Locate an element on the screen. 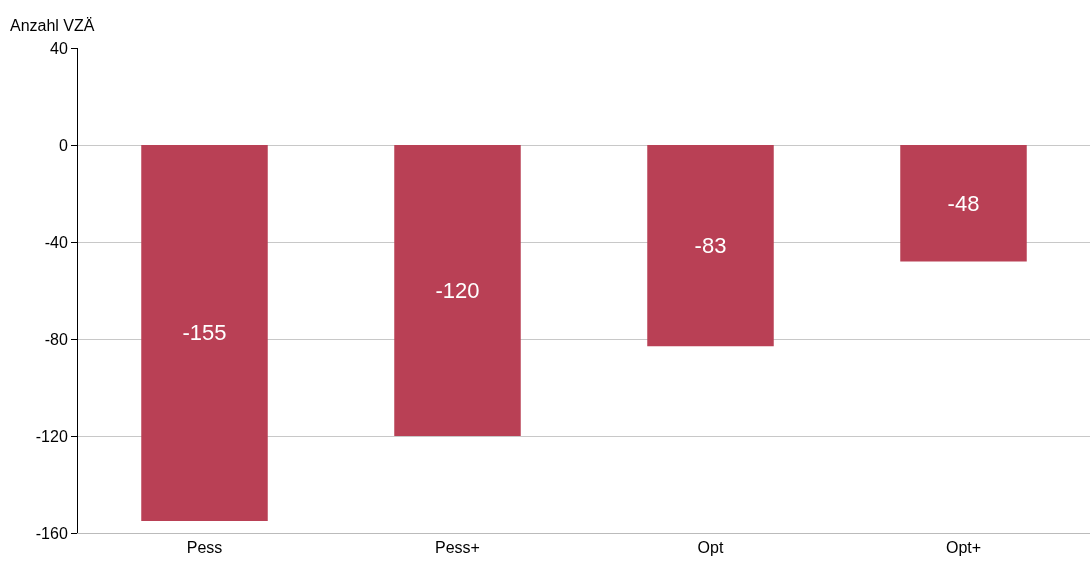  data-label: -120 is located at coordinates (457, 290).